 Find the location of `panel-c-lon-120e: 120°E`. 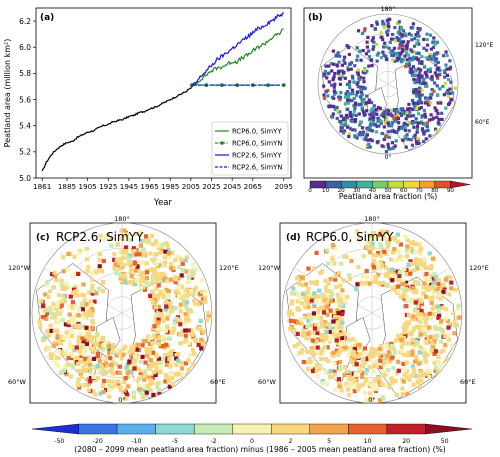

panel-c-lon-120e: 120°E is located at coordinates (229, 268).